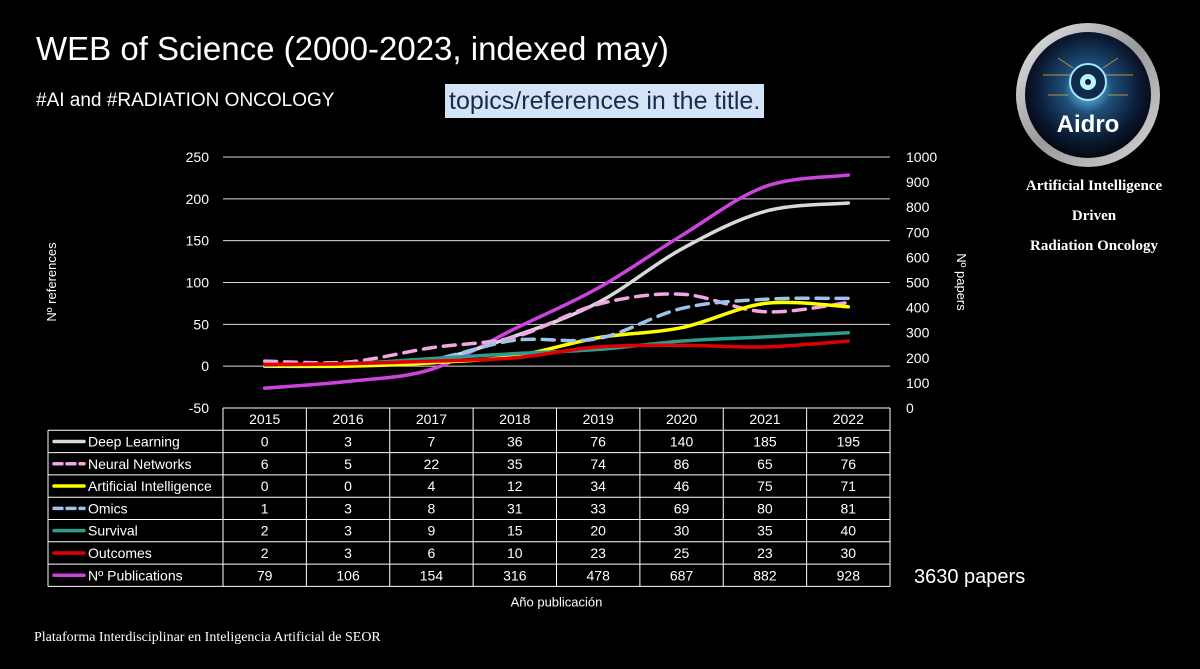  What do you see at coordinates (682, 575) in the screenshot?
I see `table-cell: 687` at bounding box center [682, 575].